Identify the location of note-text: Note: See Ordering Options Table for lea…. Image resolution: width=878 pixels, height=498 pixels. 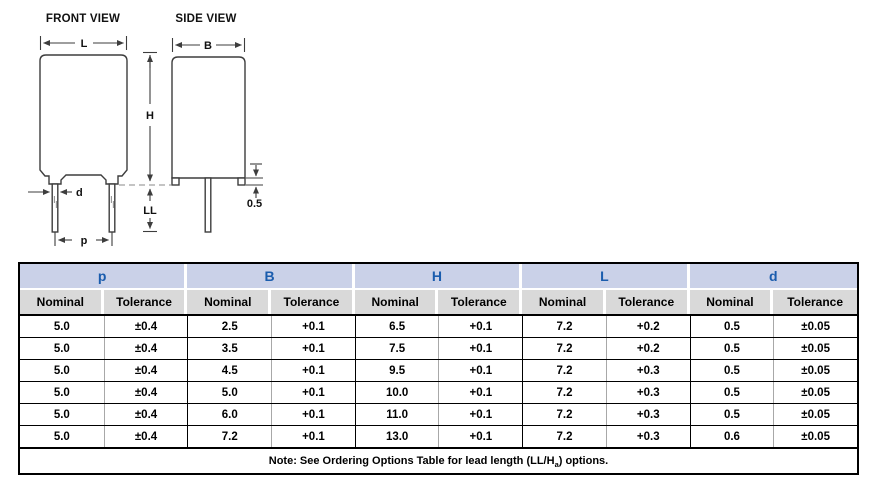
(438, 462).